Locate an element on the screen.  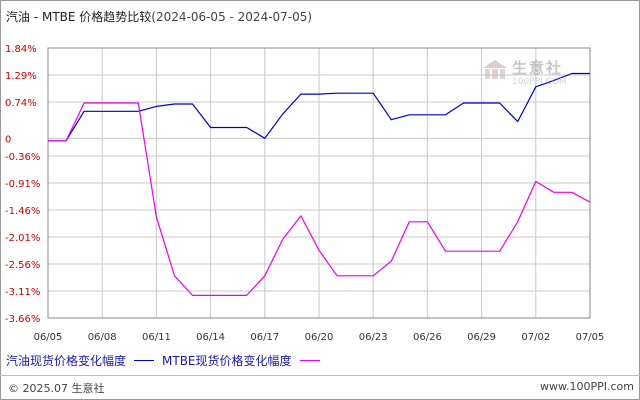
legend: 汽油现货价格变化幅度 MTBE现货价格变化幅度 is located at coordinates (167, 360).